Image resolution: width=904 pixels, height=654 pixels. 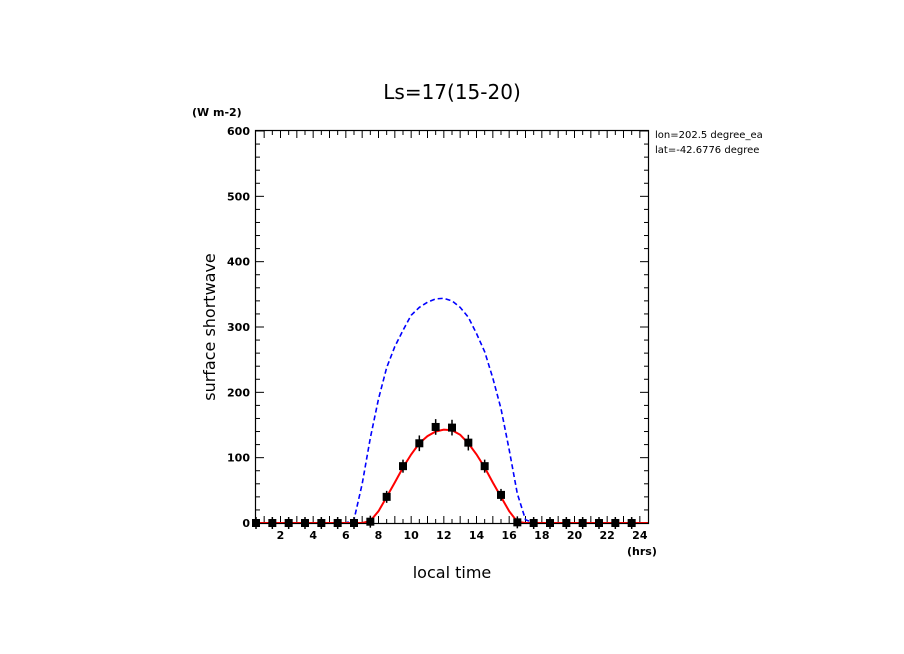 I want to click on x-tick-label: 8, so click(x=379, y=535).